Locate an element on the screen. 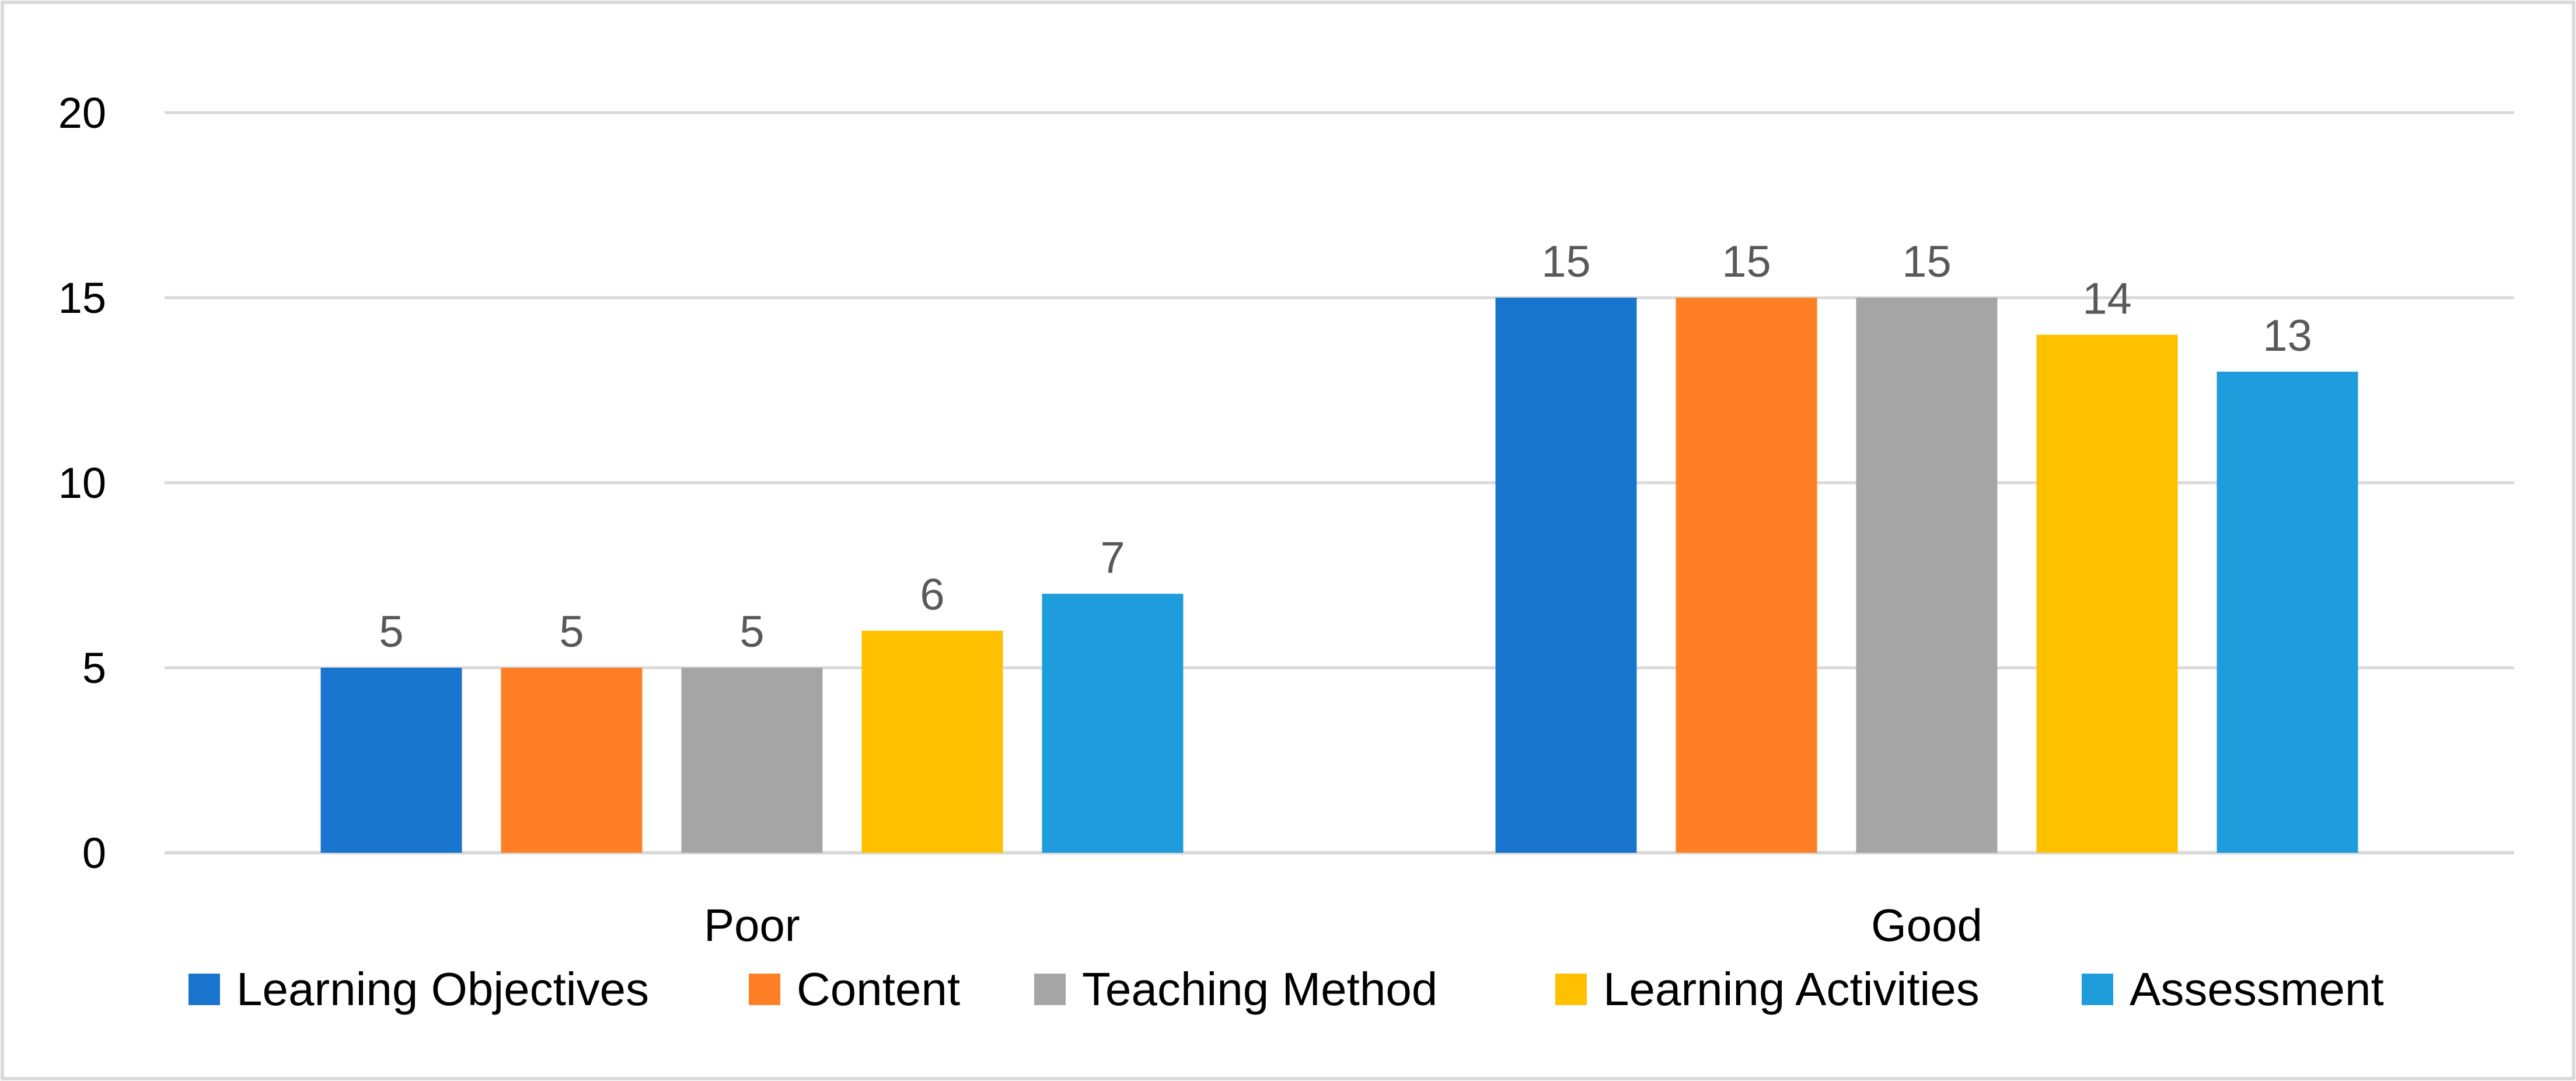 The image size is (2576, 1081). bar-poor-learning-objectives is located at coordinates (391, 760).